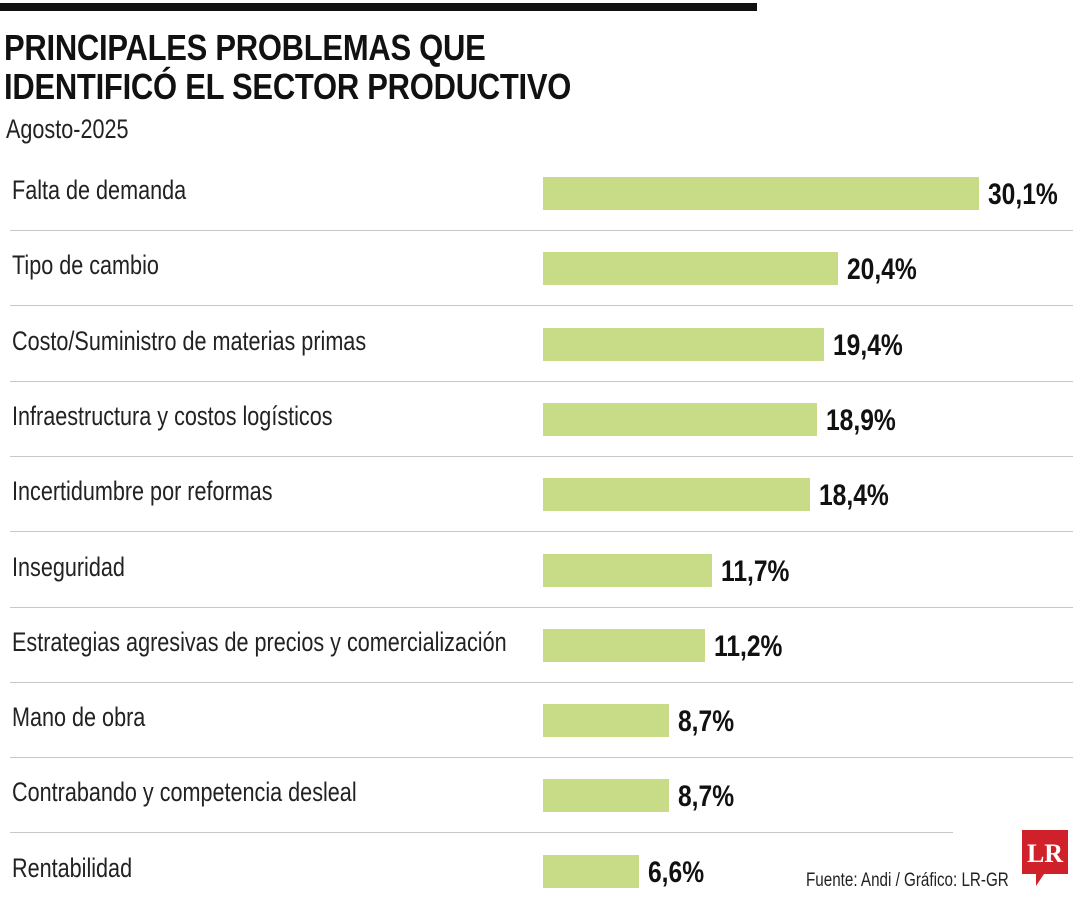 This screenshot has height=900, width=1080. Describe the element at coordinates (67, 129) in the screenshot. I see `chart-subtitle: Agosto-2025` at that location.